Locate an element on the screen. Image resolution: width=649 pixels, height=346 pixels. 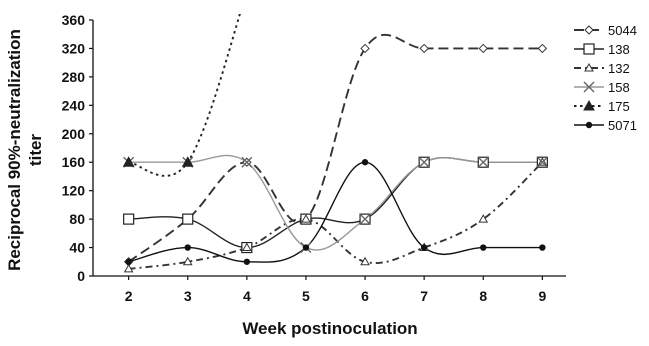
legend-label: 132 is located at coordinates (619, 68).